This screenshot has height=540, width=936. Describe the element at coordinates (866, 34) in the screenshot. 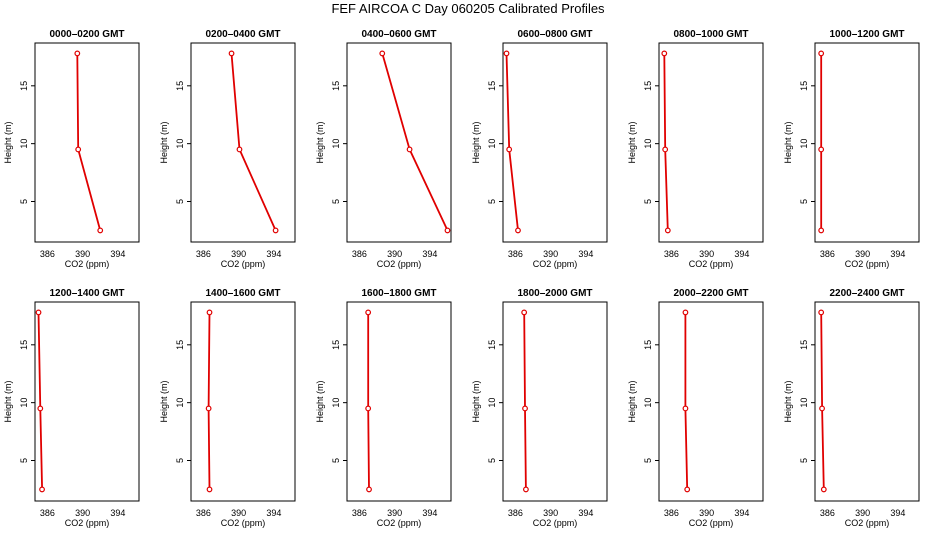

I see `panel-title: 1000–1200 GMT` at that location.